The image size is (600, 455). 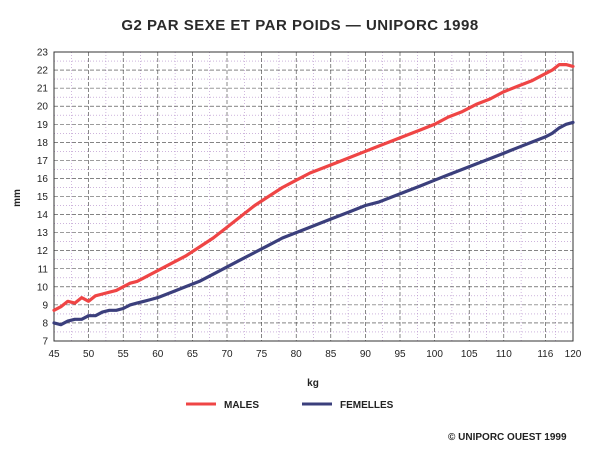 What do you see at coordinates (43, 125) in the screenshot?
I see `y-tick-label: 19` at bounding box center [43, 125].